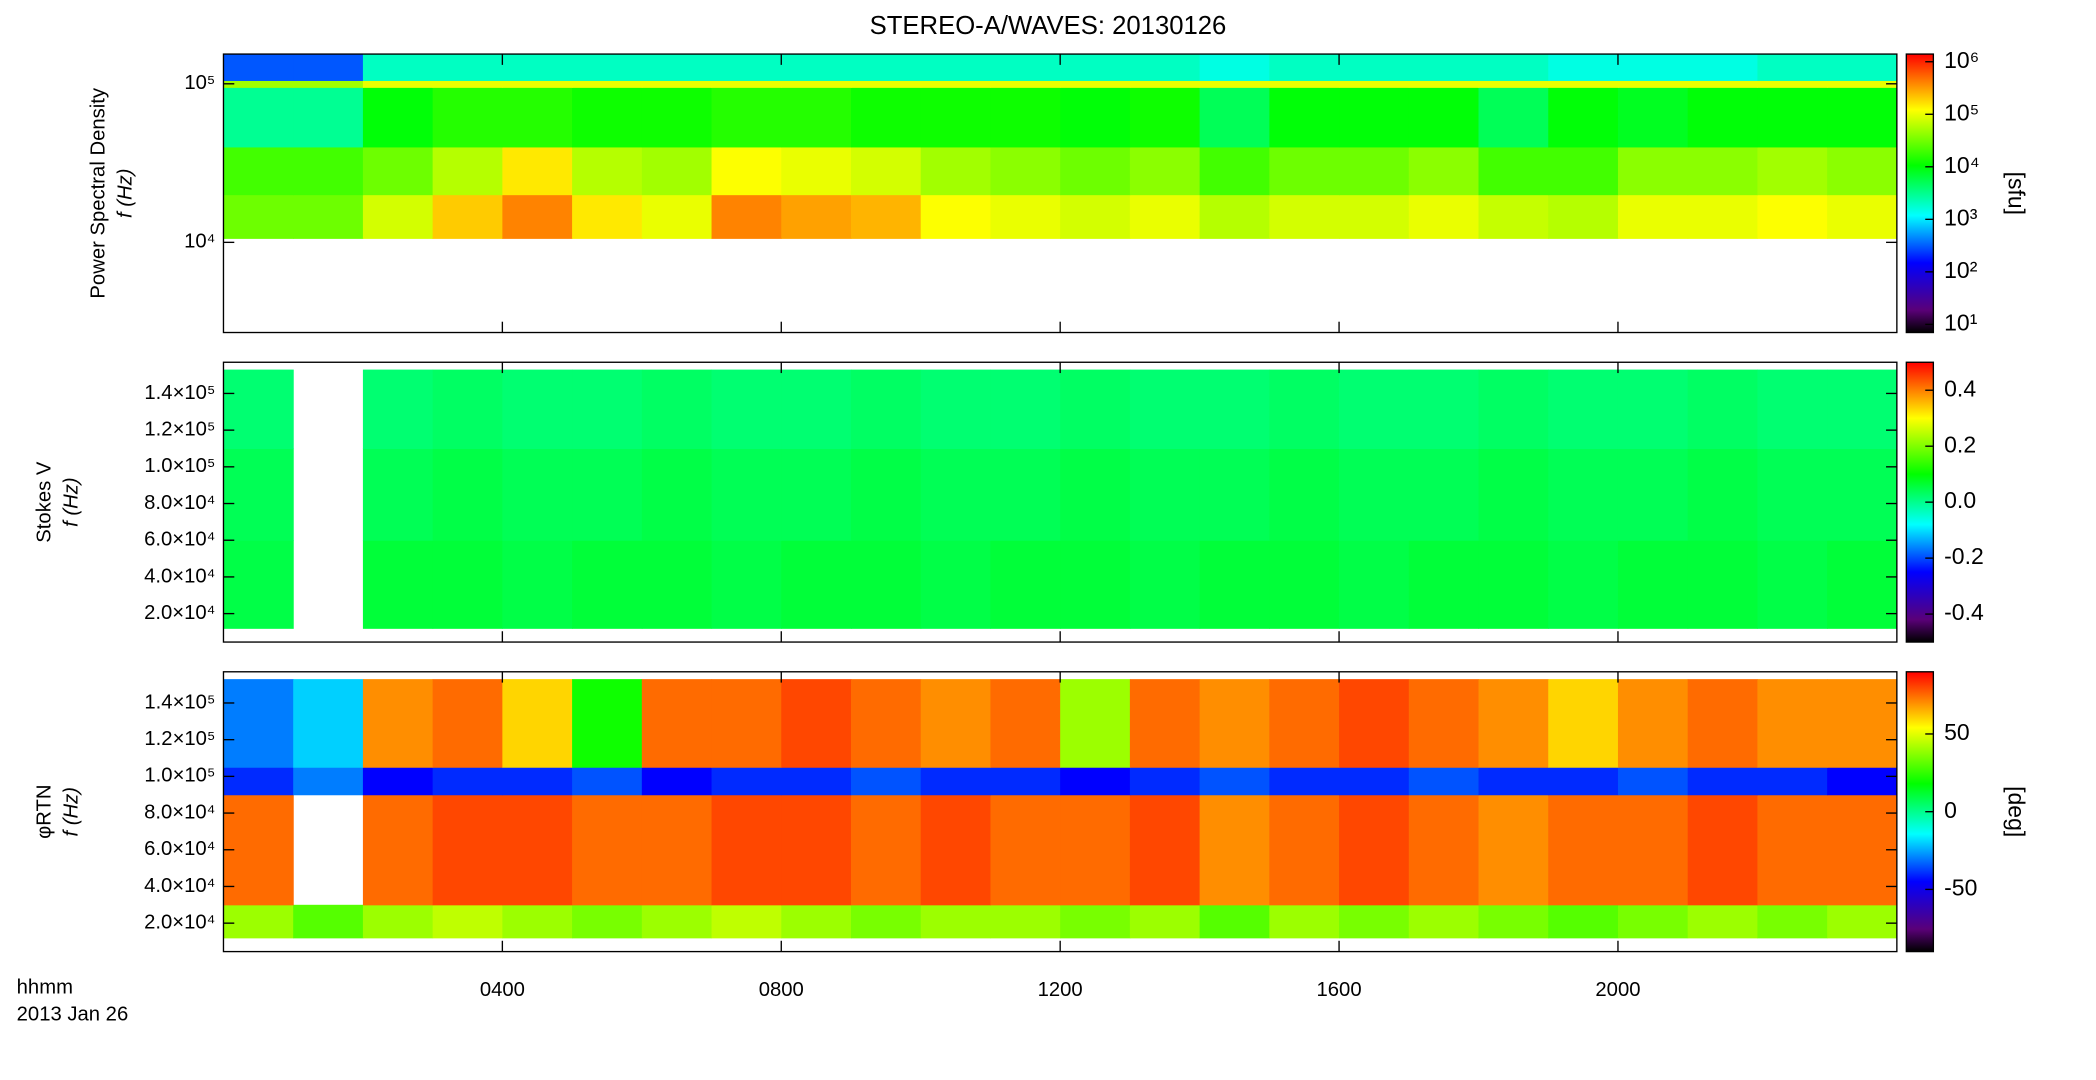 This screenshot has width=2096, height=1080. Describe the element at coordinates (1961, 322) in the screenshot. I see `colorbar-tick-label: 10¹` at that location.